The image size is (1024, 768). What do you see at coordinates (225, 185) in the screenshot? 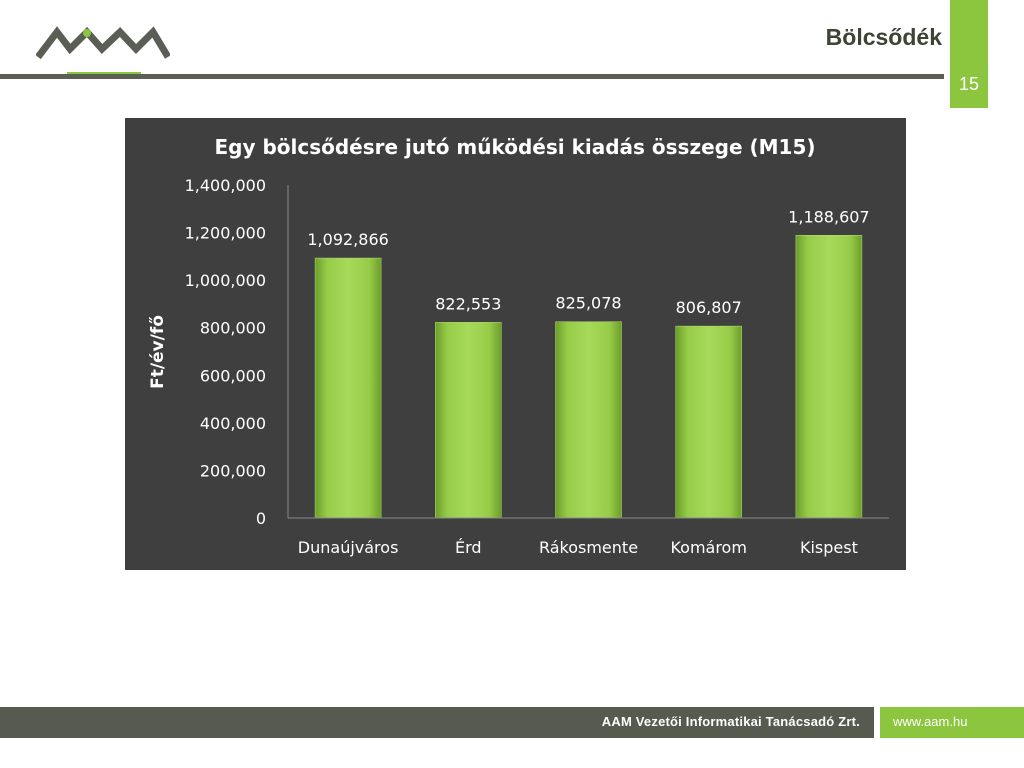
I see `y-tick-label: 1,400,000` at bounding box center [225, 185].